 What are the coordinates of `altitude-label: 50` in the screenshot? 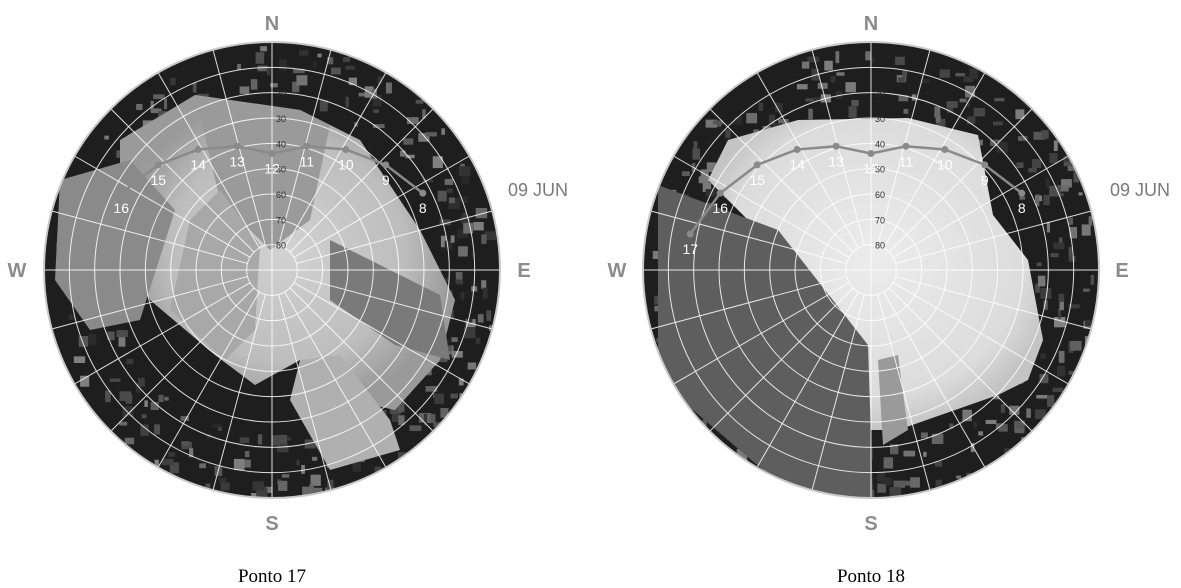 It's located at (880, 170).